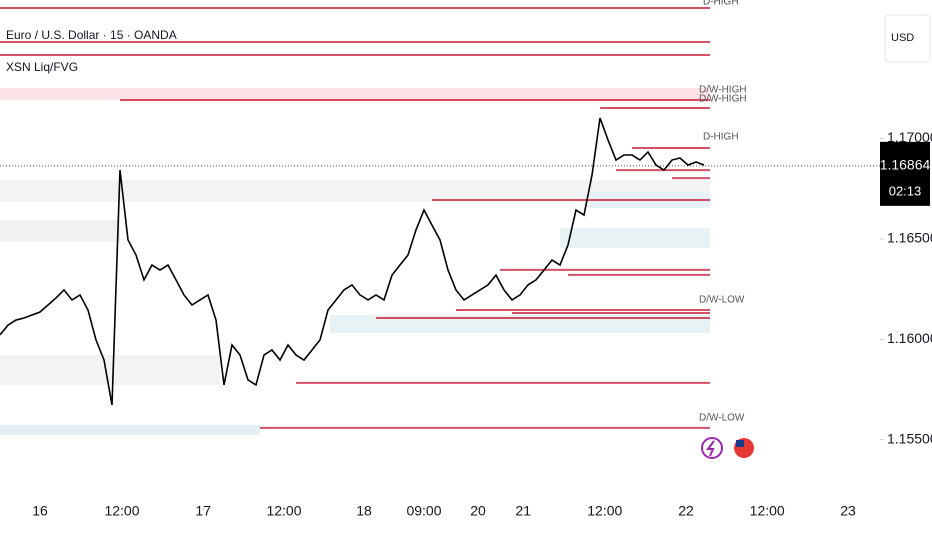 The height and width of the screenshot is (550, 932). I want to click on y-tick-label: 1.16000, so click(909, 338).